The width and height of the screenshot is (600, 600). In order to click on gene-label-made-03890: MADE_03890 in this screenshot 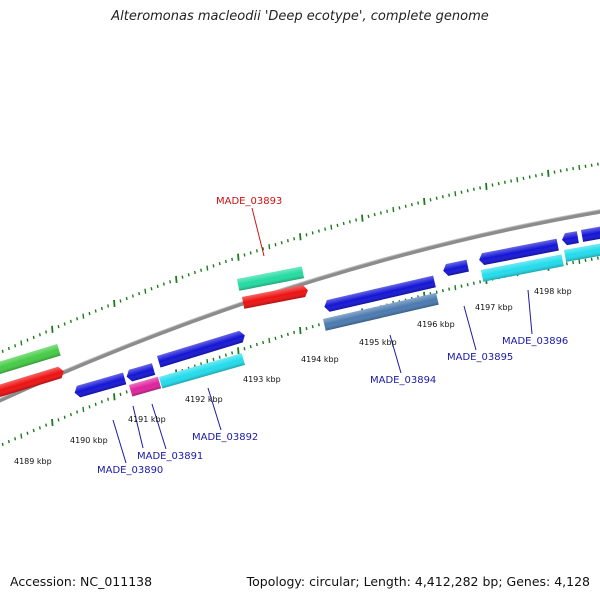, I will do `click(130, 470)`.